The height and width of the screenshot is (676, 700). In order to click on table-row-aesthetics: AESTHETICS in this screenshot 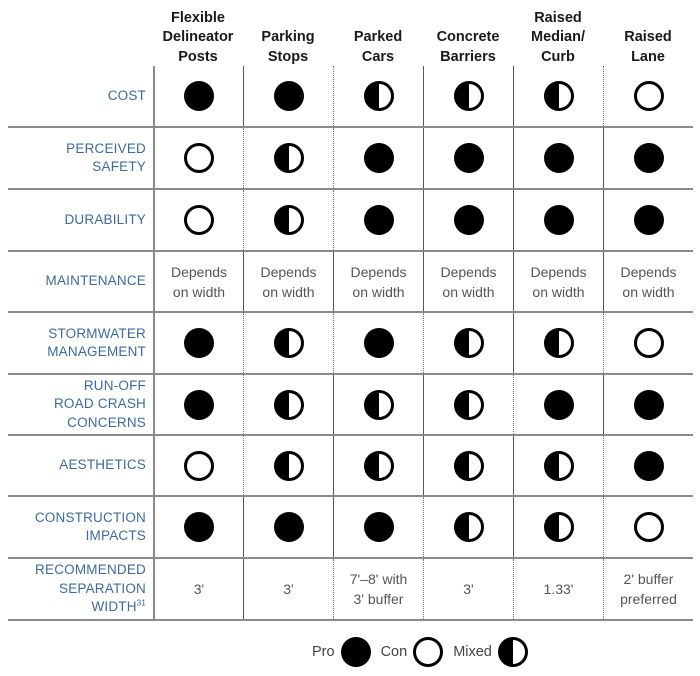, I will do `click(350, 466)`.